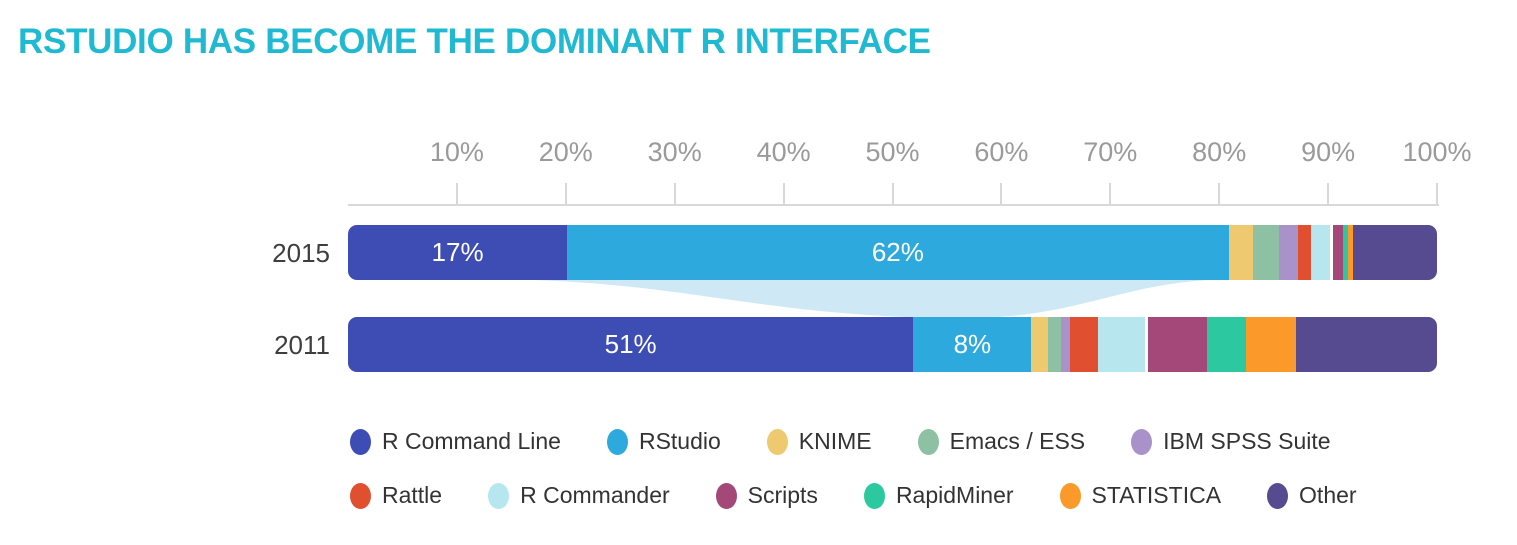  I want to click on x-axis-tick-labels: 10% 20% 30% 40% 50% 60% 70% 80% 90% 100%, so click(910, 154).